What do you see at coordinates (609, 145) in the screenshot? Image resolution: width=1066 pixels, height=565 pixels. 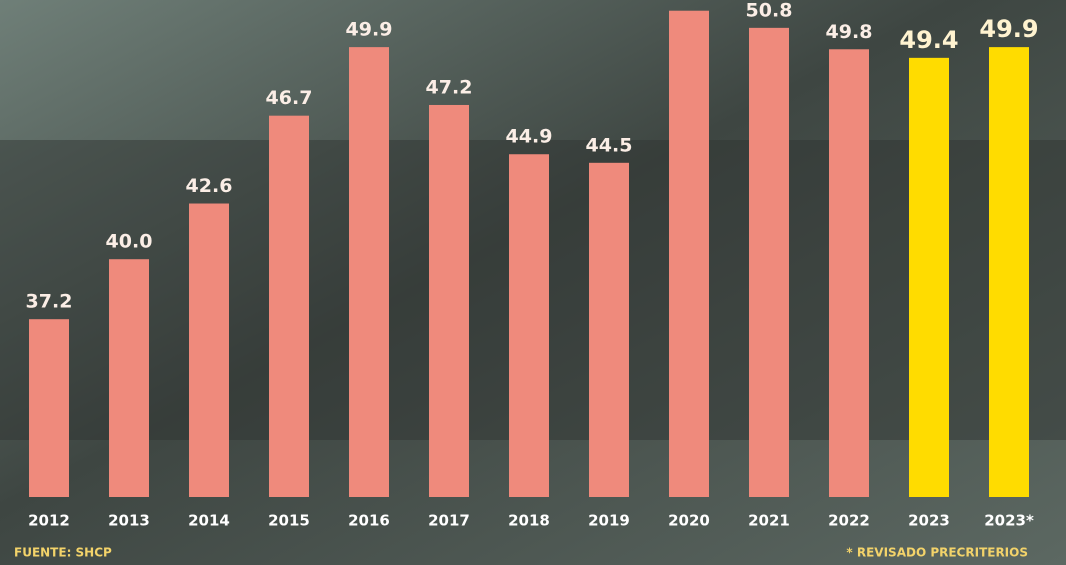 I see `value-label: 44.5` at bounding box center [609, 145].